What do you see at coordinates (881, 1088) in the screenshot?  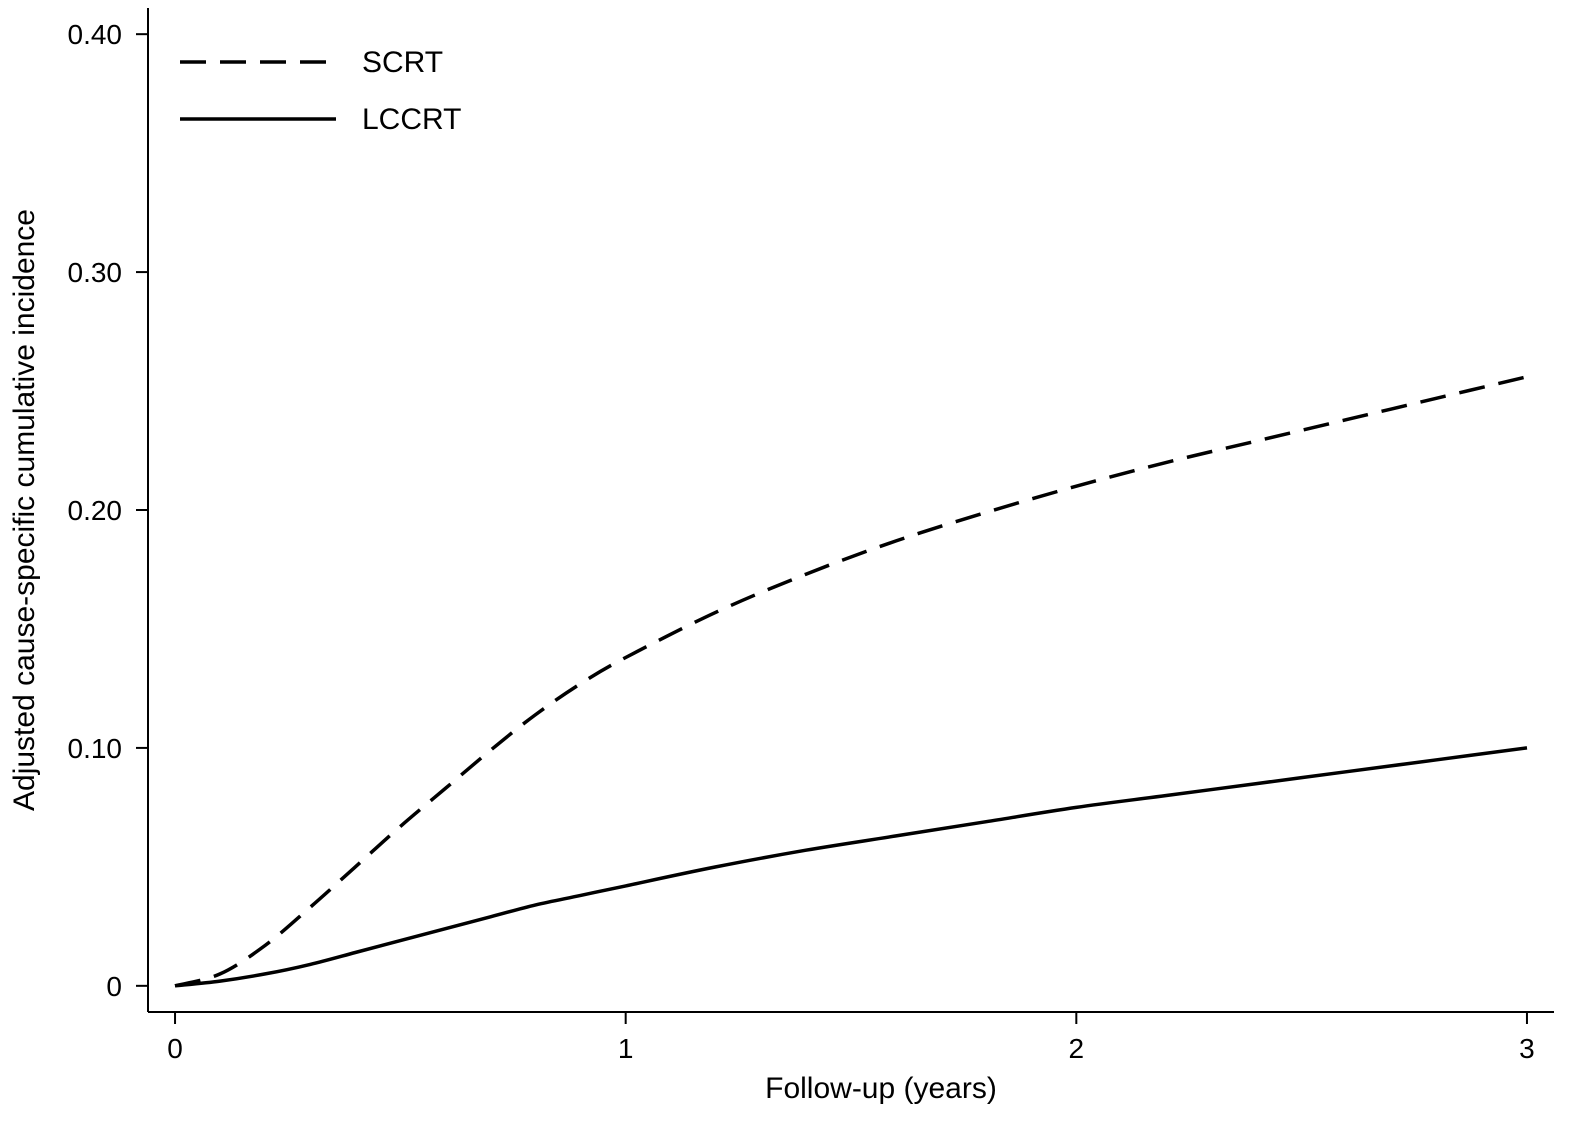 I see `x-axis-label: Follow-up (years)` at bounding box center [881, 1088].